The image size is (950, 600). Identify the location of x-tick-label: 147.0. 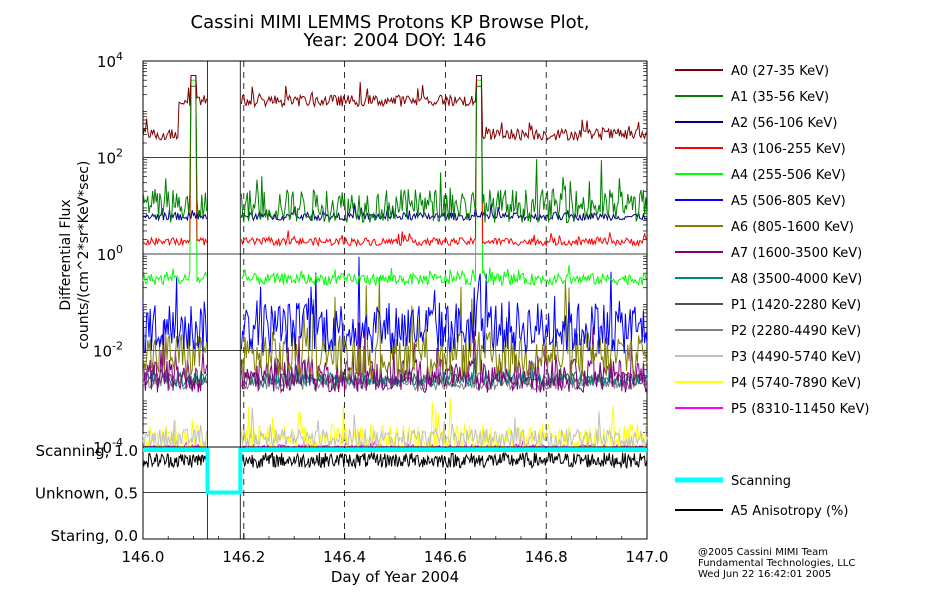
(647, 557).